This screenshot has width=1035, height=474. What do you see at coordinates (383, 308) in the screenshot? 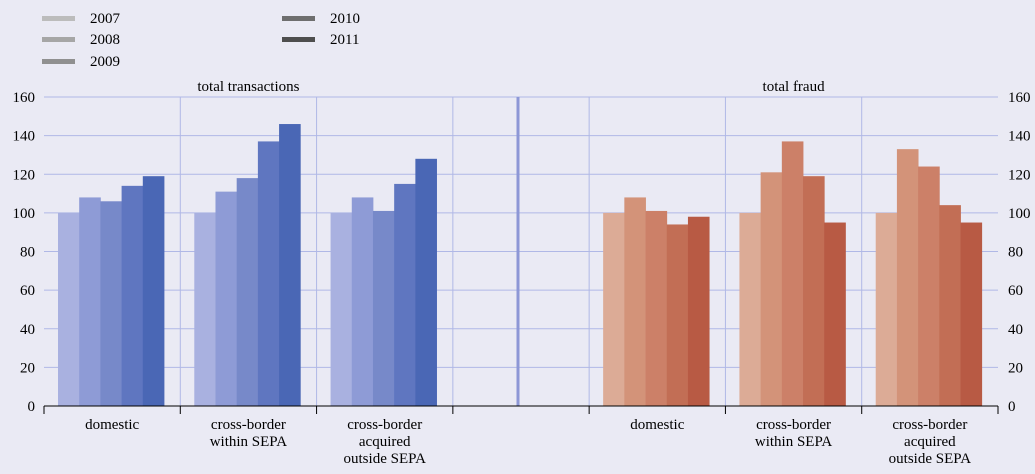
I see `bar-p0-g2-s2` at bounding box center [383, 308].